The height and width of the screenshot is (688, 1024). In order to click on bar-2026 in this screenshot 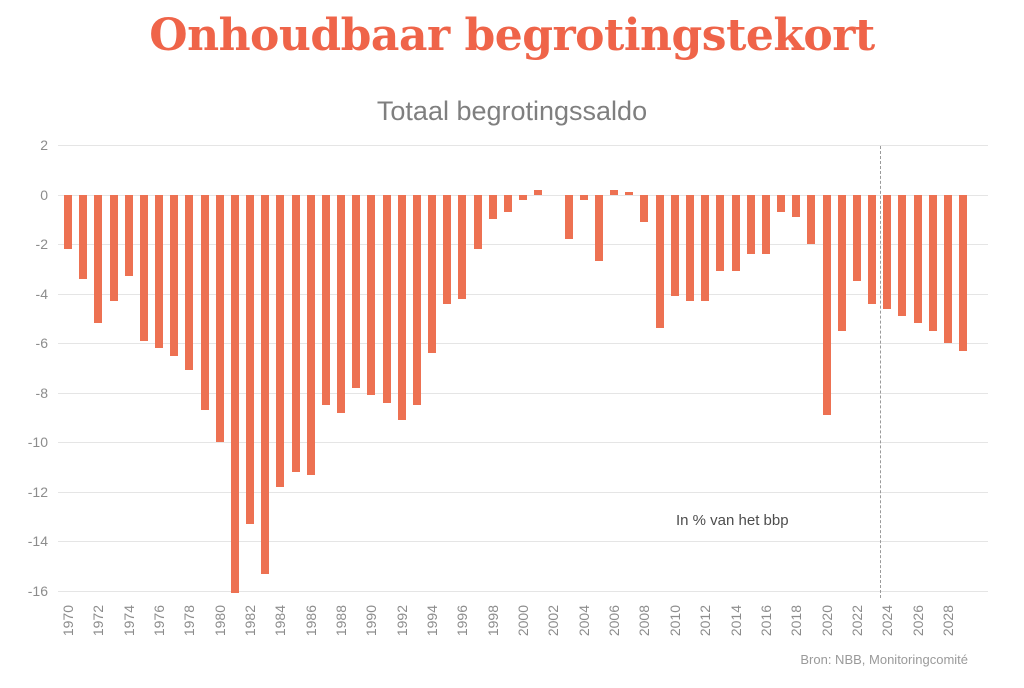, I will do `click(917, 259)`.